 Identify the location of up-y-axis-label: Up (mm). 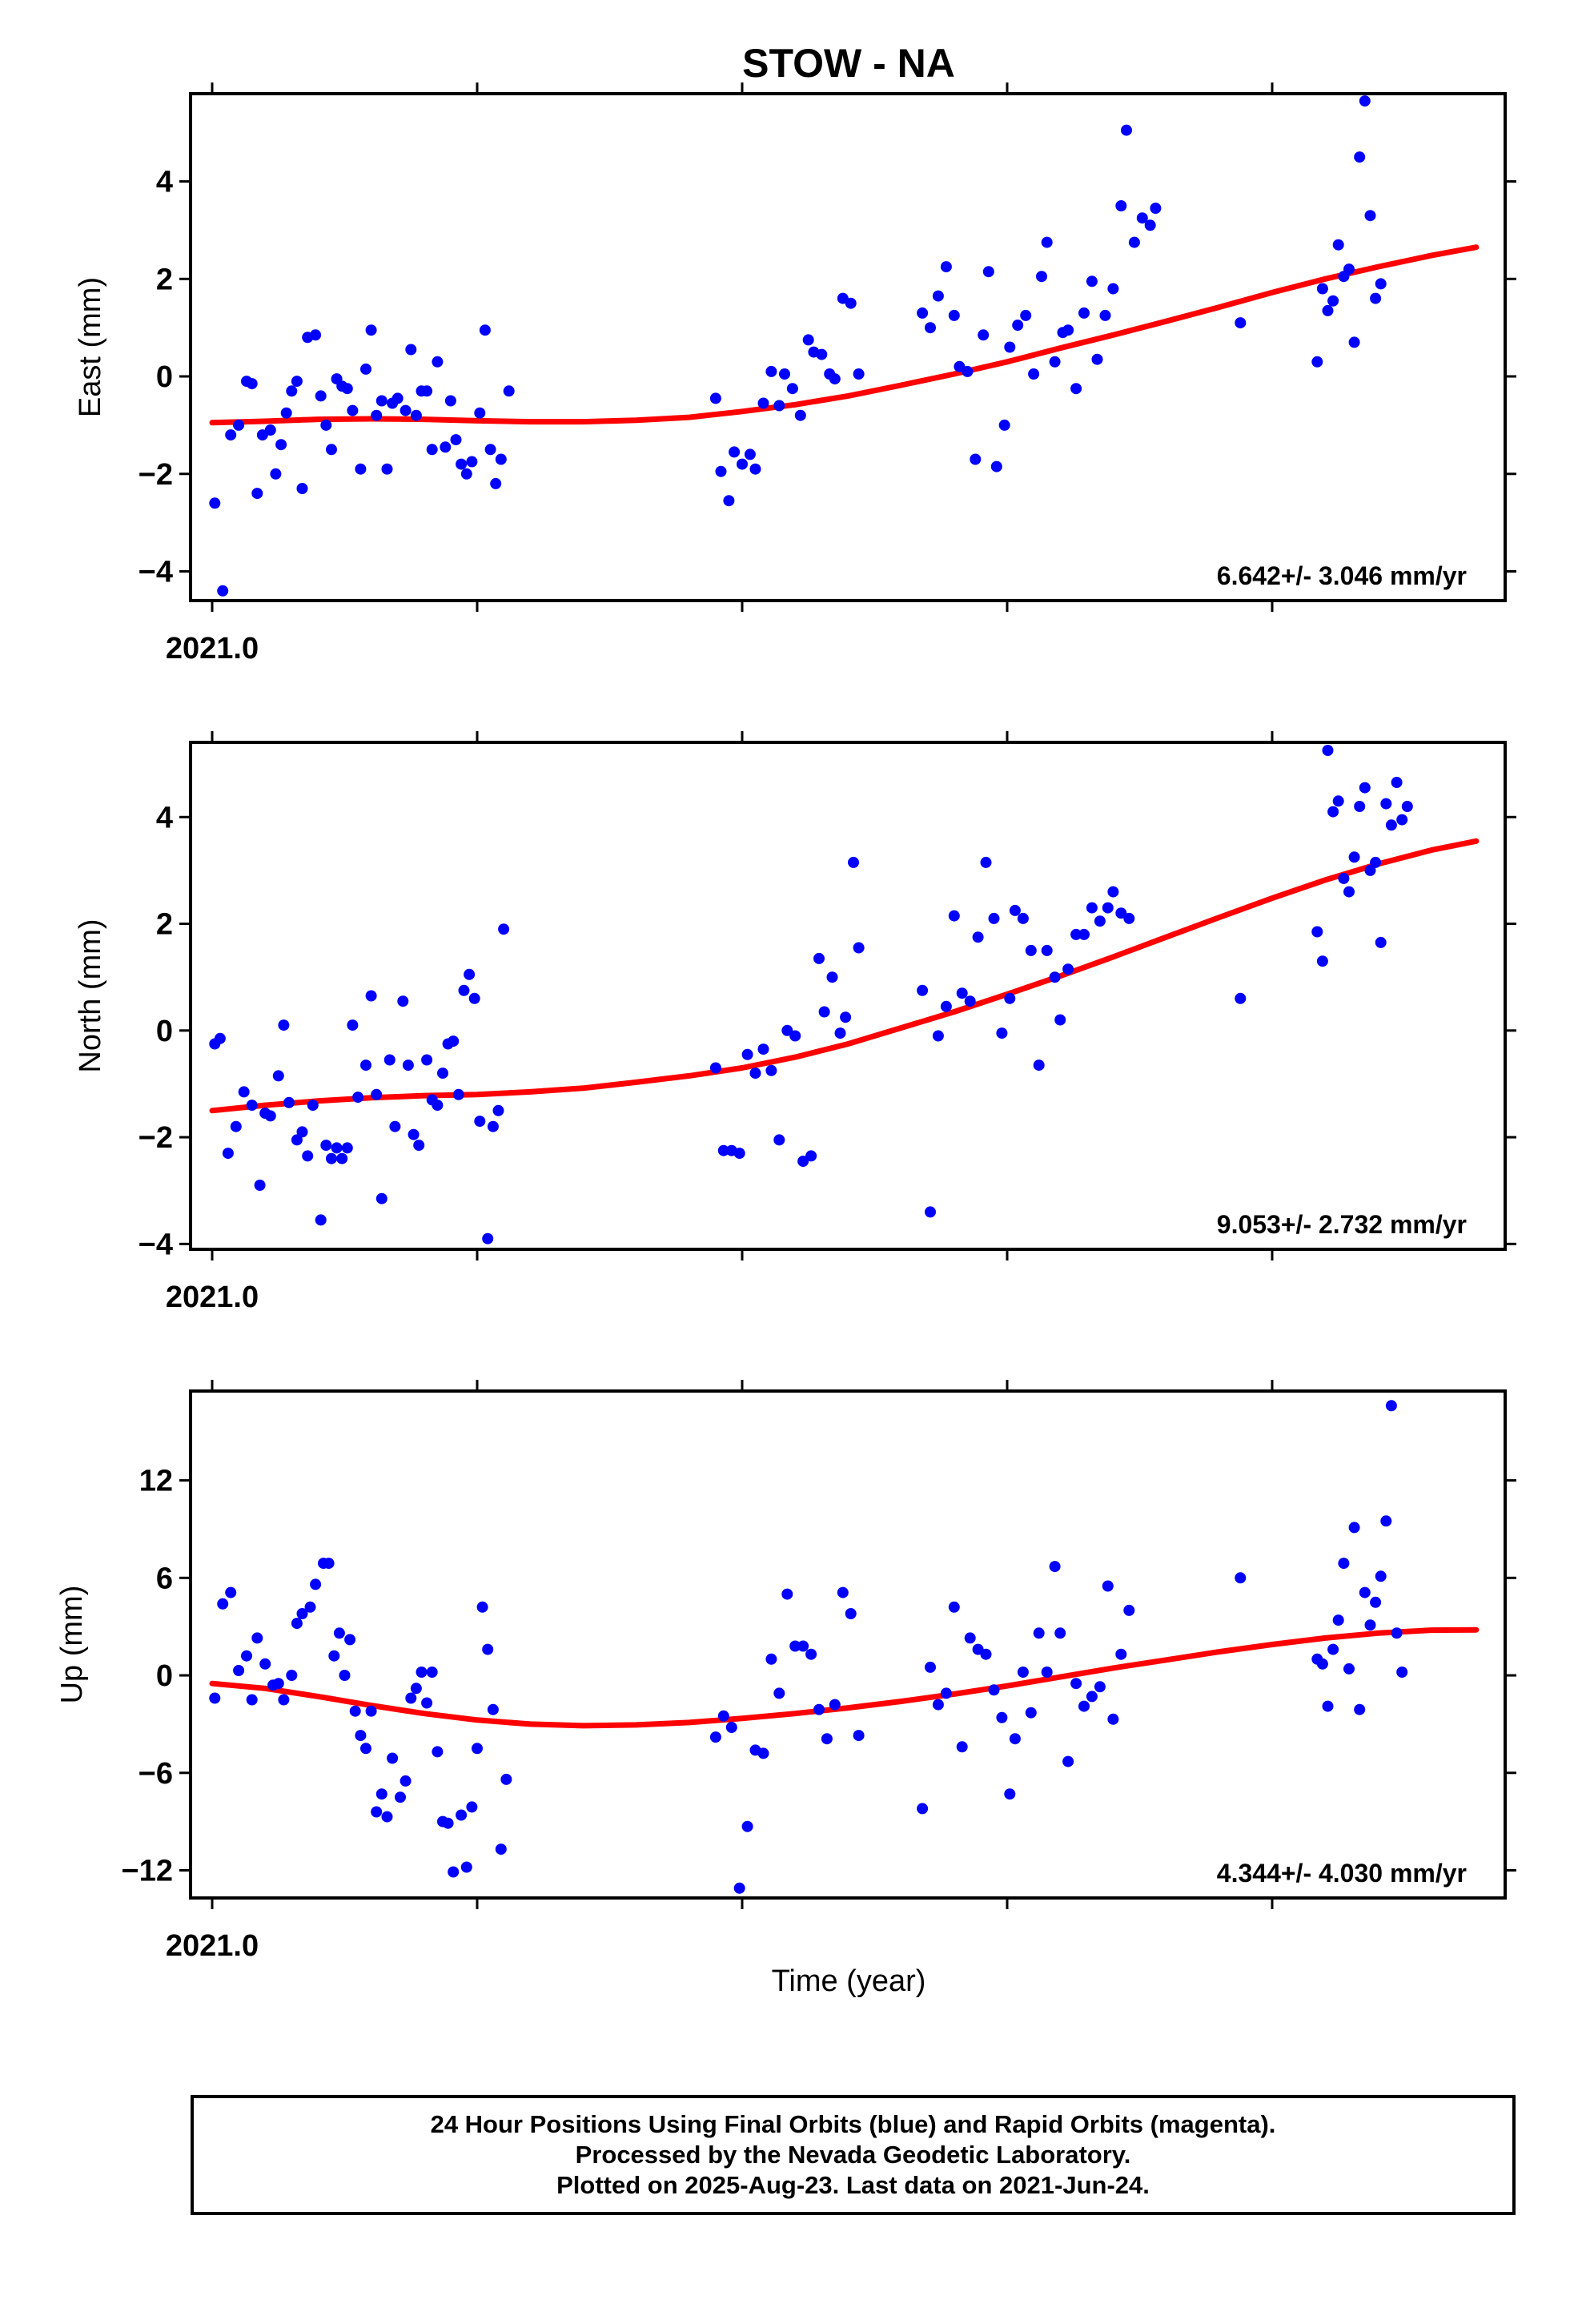
(72, 1645).